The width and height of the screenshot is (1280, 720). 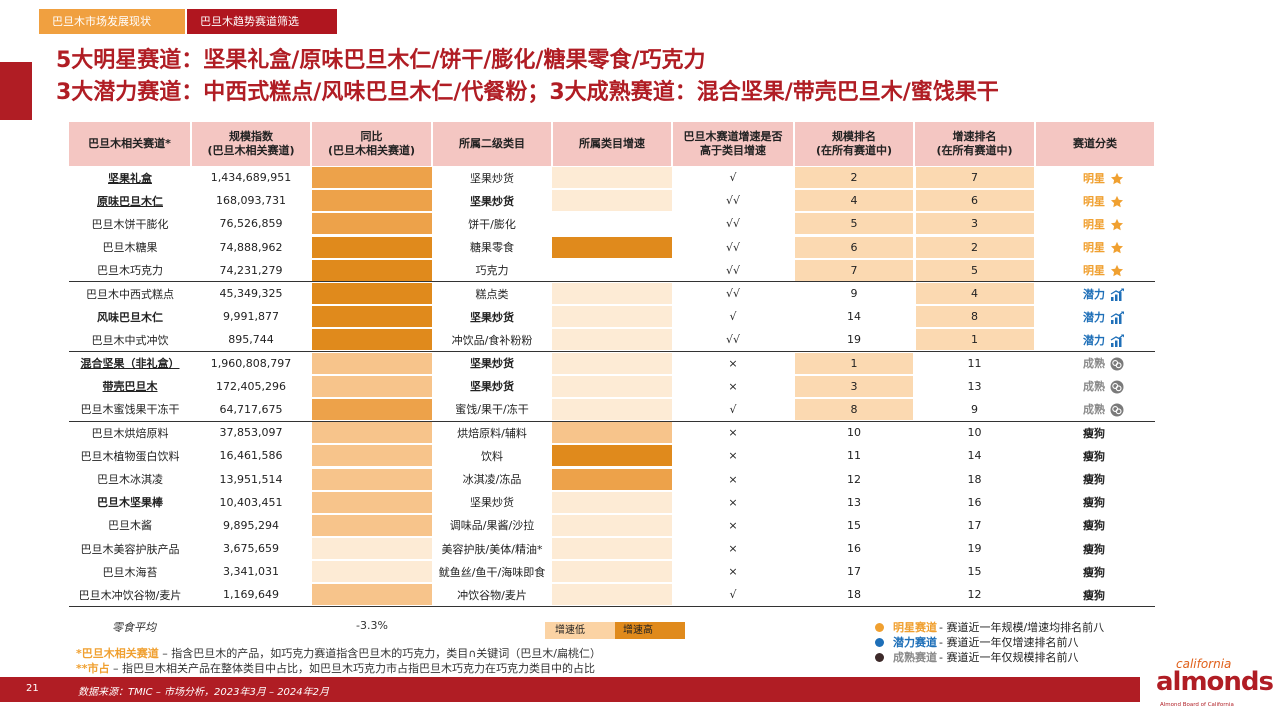 I want to click on tab-trend-track-selection: 巴旦木趋势赛道筛选, so click(x=262, y=21).